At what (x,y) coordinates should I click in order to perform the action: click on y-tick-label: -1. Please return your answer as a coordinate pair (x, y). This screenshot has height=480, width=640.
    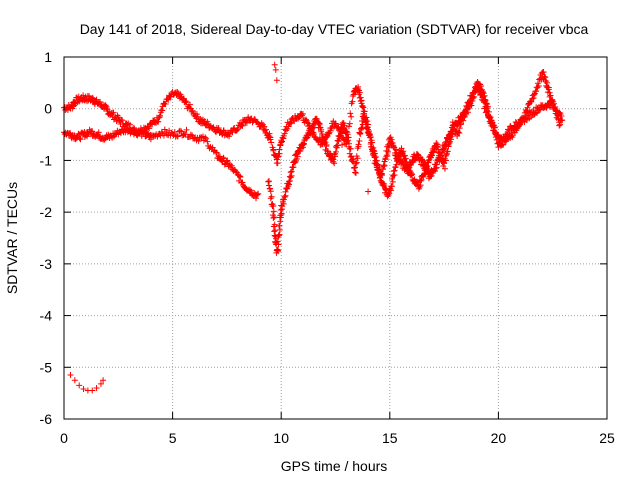
    Looking at the image, I should click on (46, 160).